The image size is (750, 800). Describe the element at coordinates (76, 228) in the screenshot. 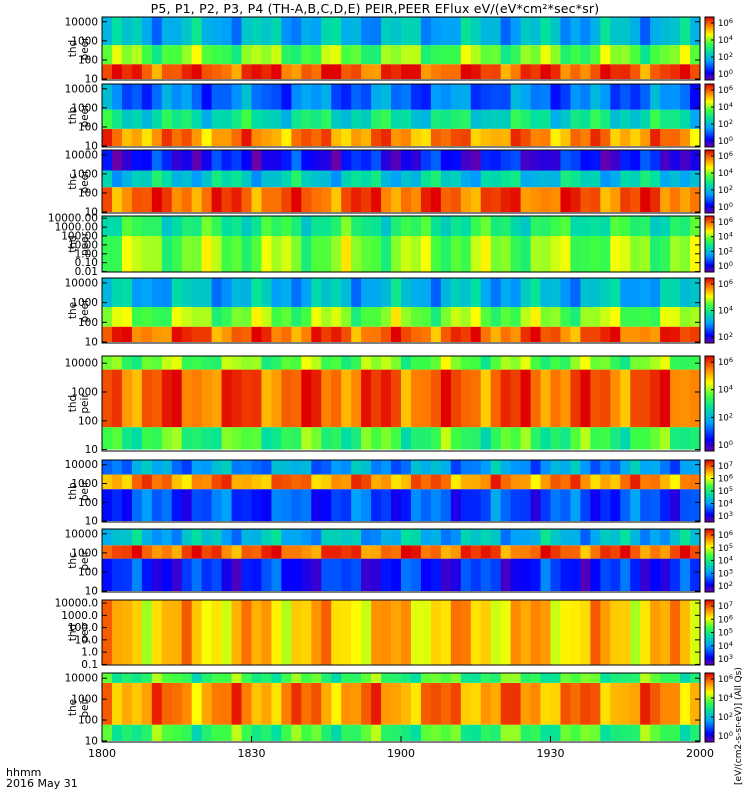

I see `y-tick-label: 1000.00` at that location.